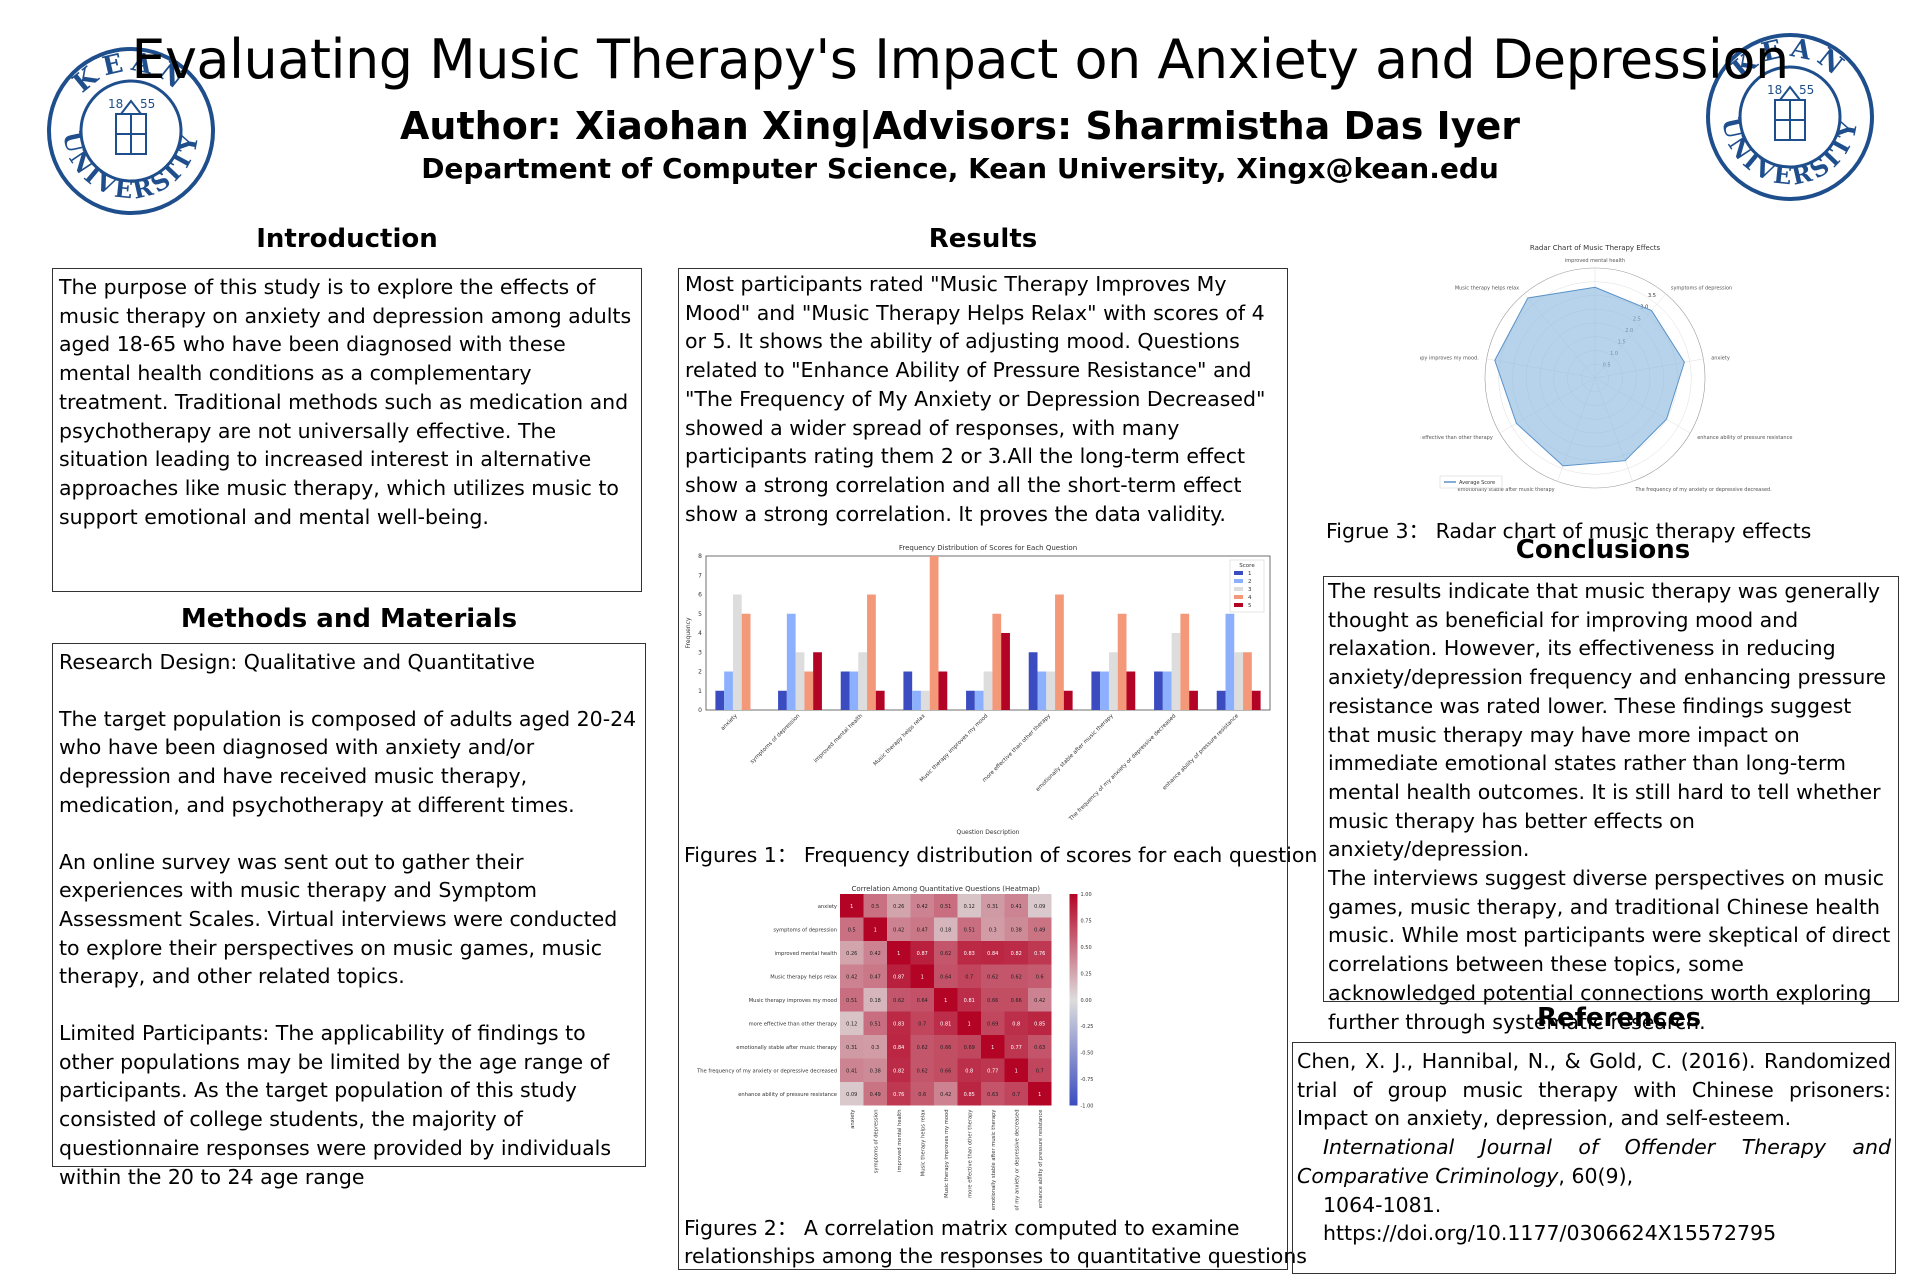 The width and height of the screenshot is (1920, 1280). What do you see at coordinates (1449, 359) in the screenshot?
I see `radar-axis-label: usic therapy improves my mood.` at bounding box center [1449, 359].